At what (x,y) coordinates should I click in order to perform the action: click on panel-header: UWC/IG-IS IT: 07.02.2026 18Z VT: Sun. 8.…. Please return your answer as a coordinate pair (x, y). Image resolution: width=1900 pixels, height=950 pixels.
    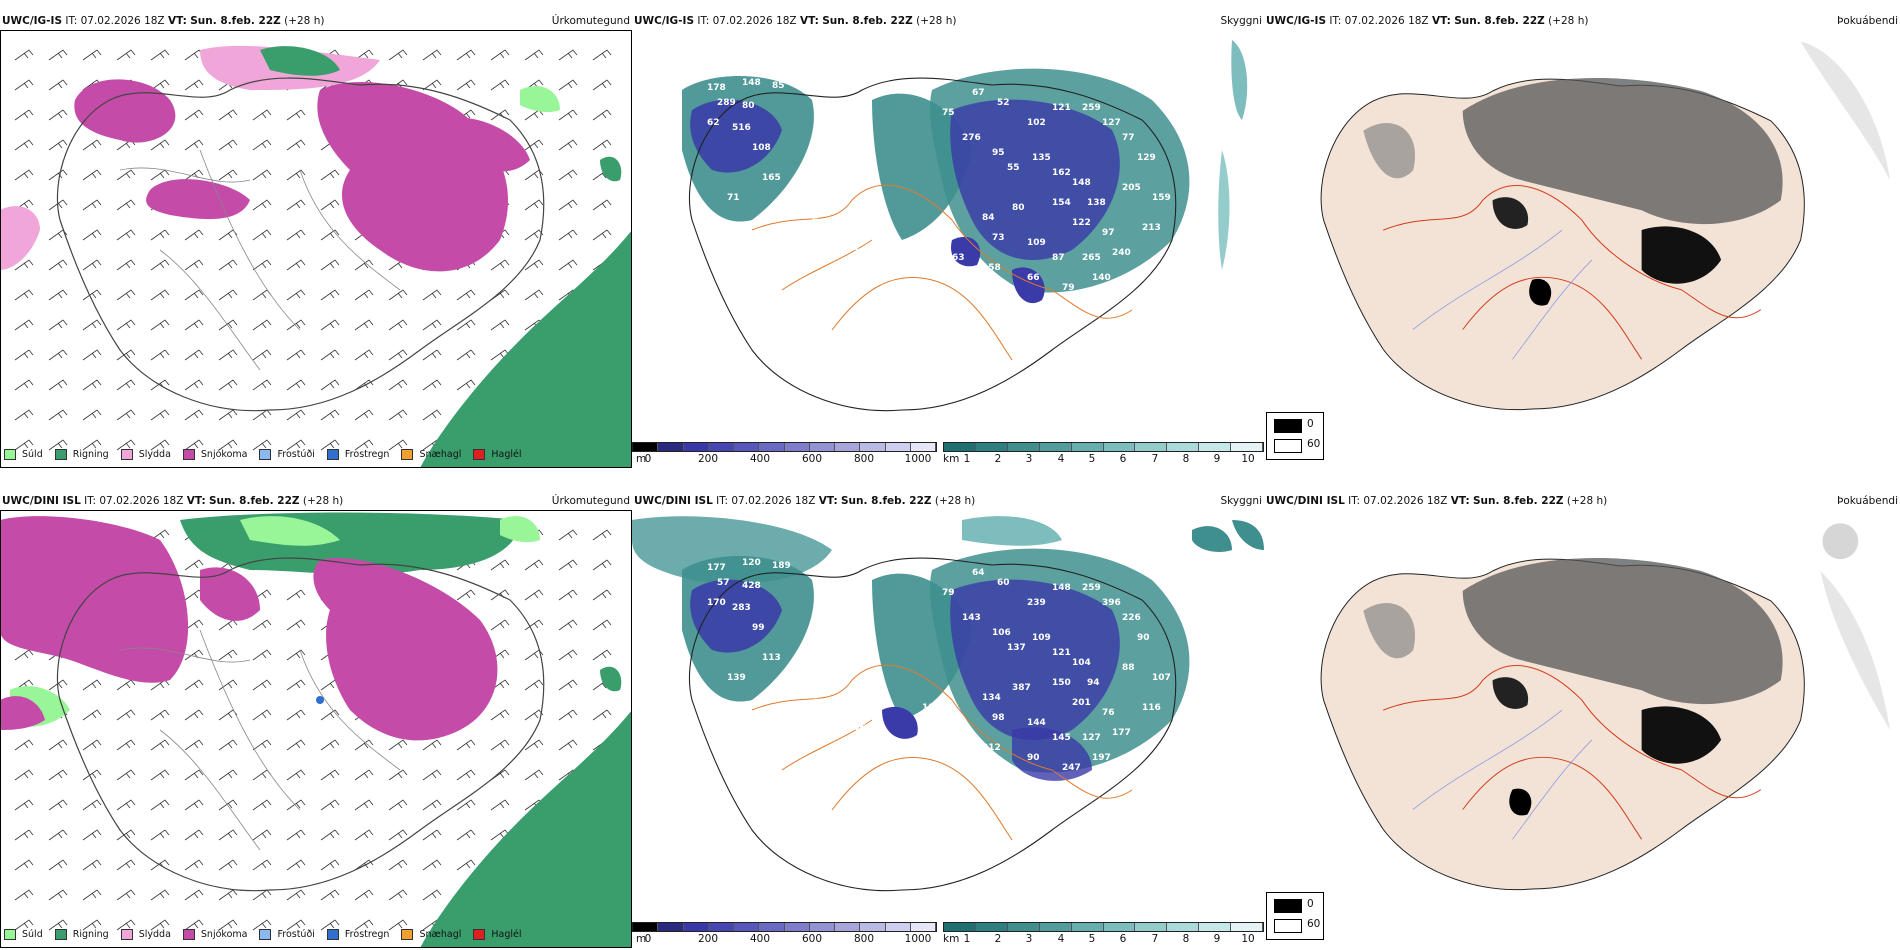
    Looking at the image, I should click on (795, 21).